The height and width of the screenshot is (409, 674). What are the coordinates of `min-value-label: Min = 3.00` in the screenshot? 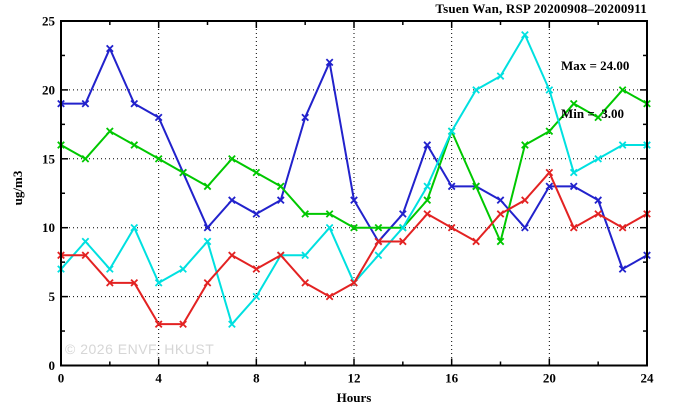 It's located at (593, 113).